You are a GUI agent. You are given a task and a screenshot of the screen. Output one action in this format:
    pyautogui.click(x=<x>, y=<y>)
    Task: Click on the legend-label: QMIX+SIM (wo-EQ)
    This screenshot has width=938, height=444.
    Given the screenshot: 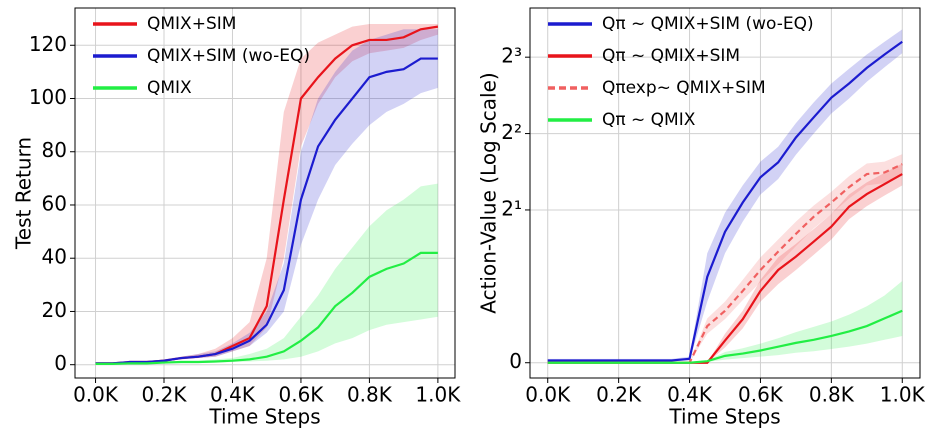 What is the action you would take?
    pyautogui.click(x=228, y=56)
    